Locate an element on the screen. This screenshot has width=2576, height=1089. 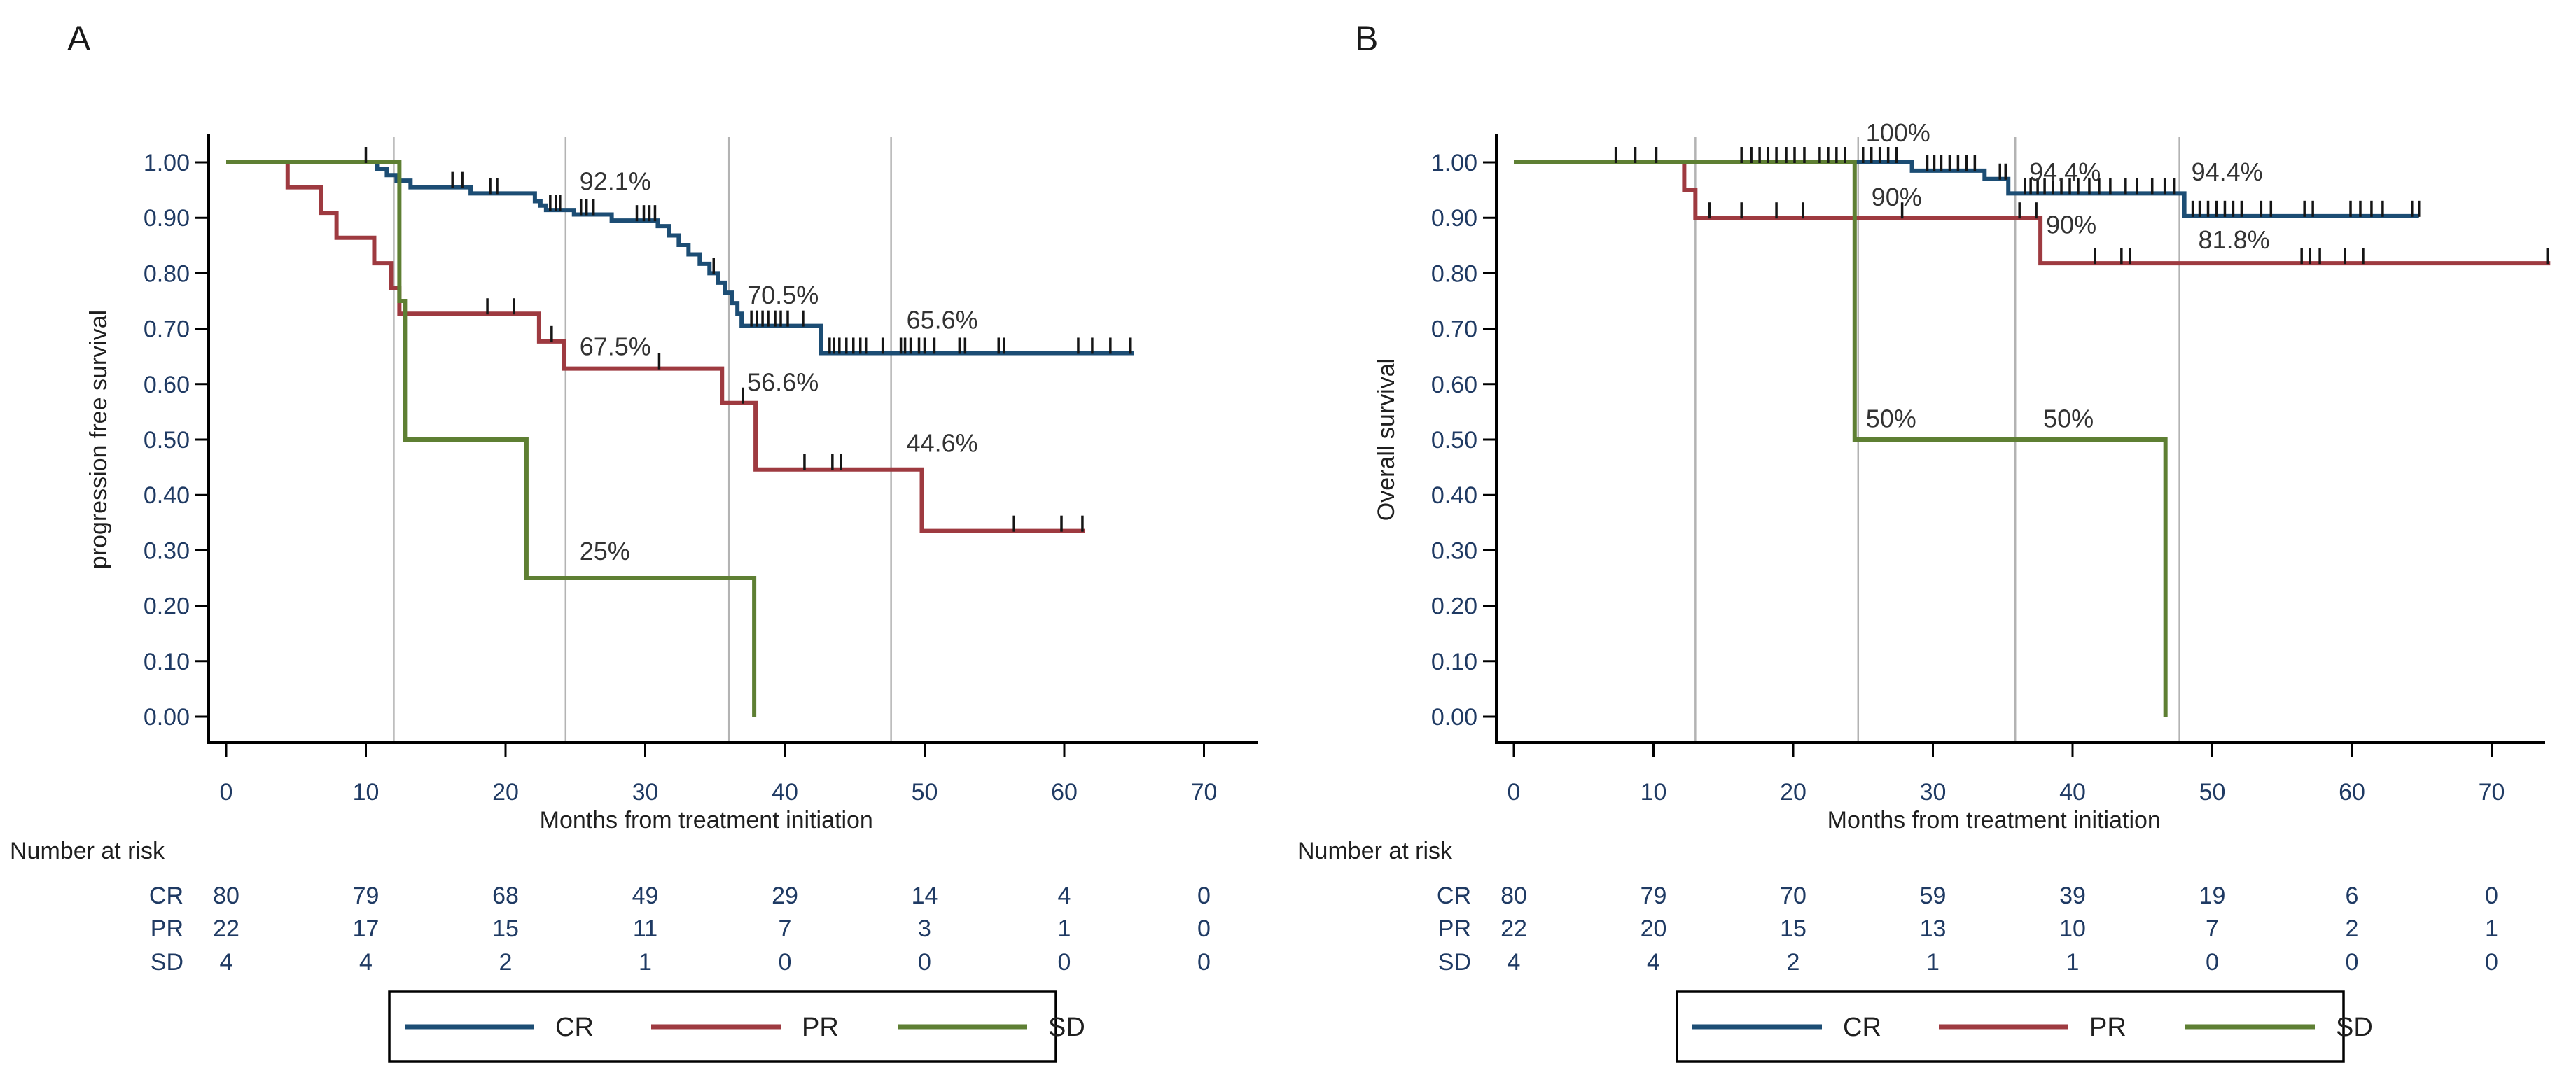
km-curve-pr is located at coordinates (2032, 213).